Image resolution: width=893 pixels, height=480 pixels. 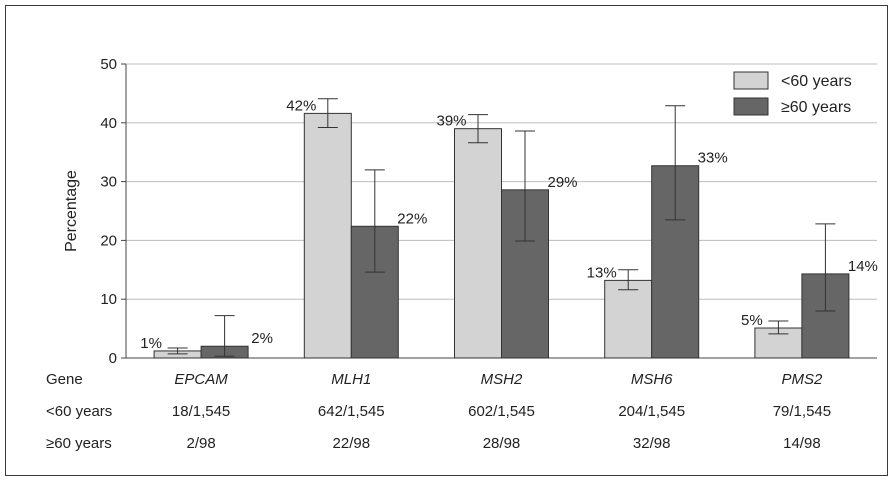 What do you see at coordinates (752, 320) in the screenshot?
I see `data-label: 5%` at bounding box center [752, 320].